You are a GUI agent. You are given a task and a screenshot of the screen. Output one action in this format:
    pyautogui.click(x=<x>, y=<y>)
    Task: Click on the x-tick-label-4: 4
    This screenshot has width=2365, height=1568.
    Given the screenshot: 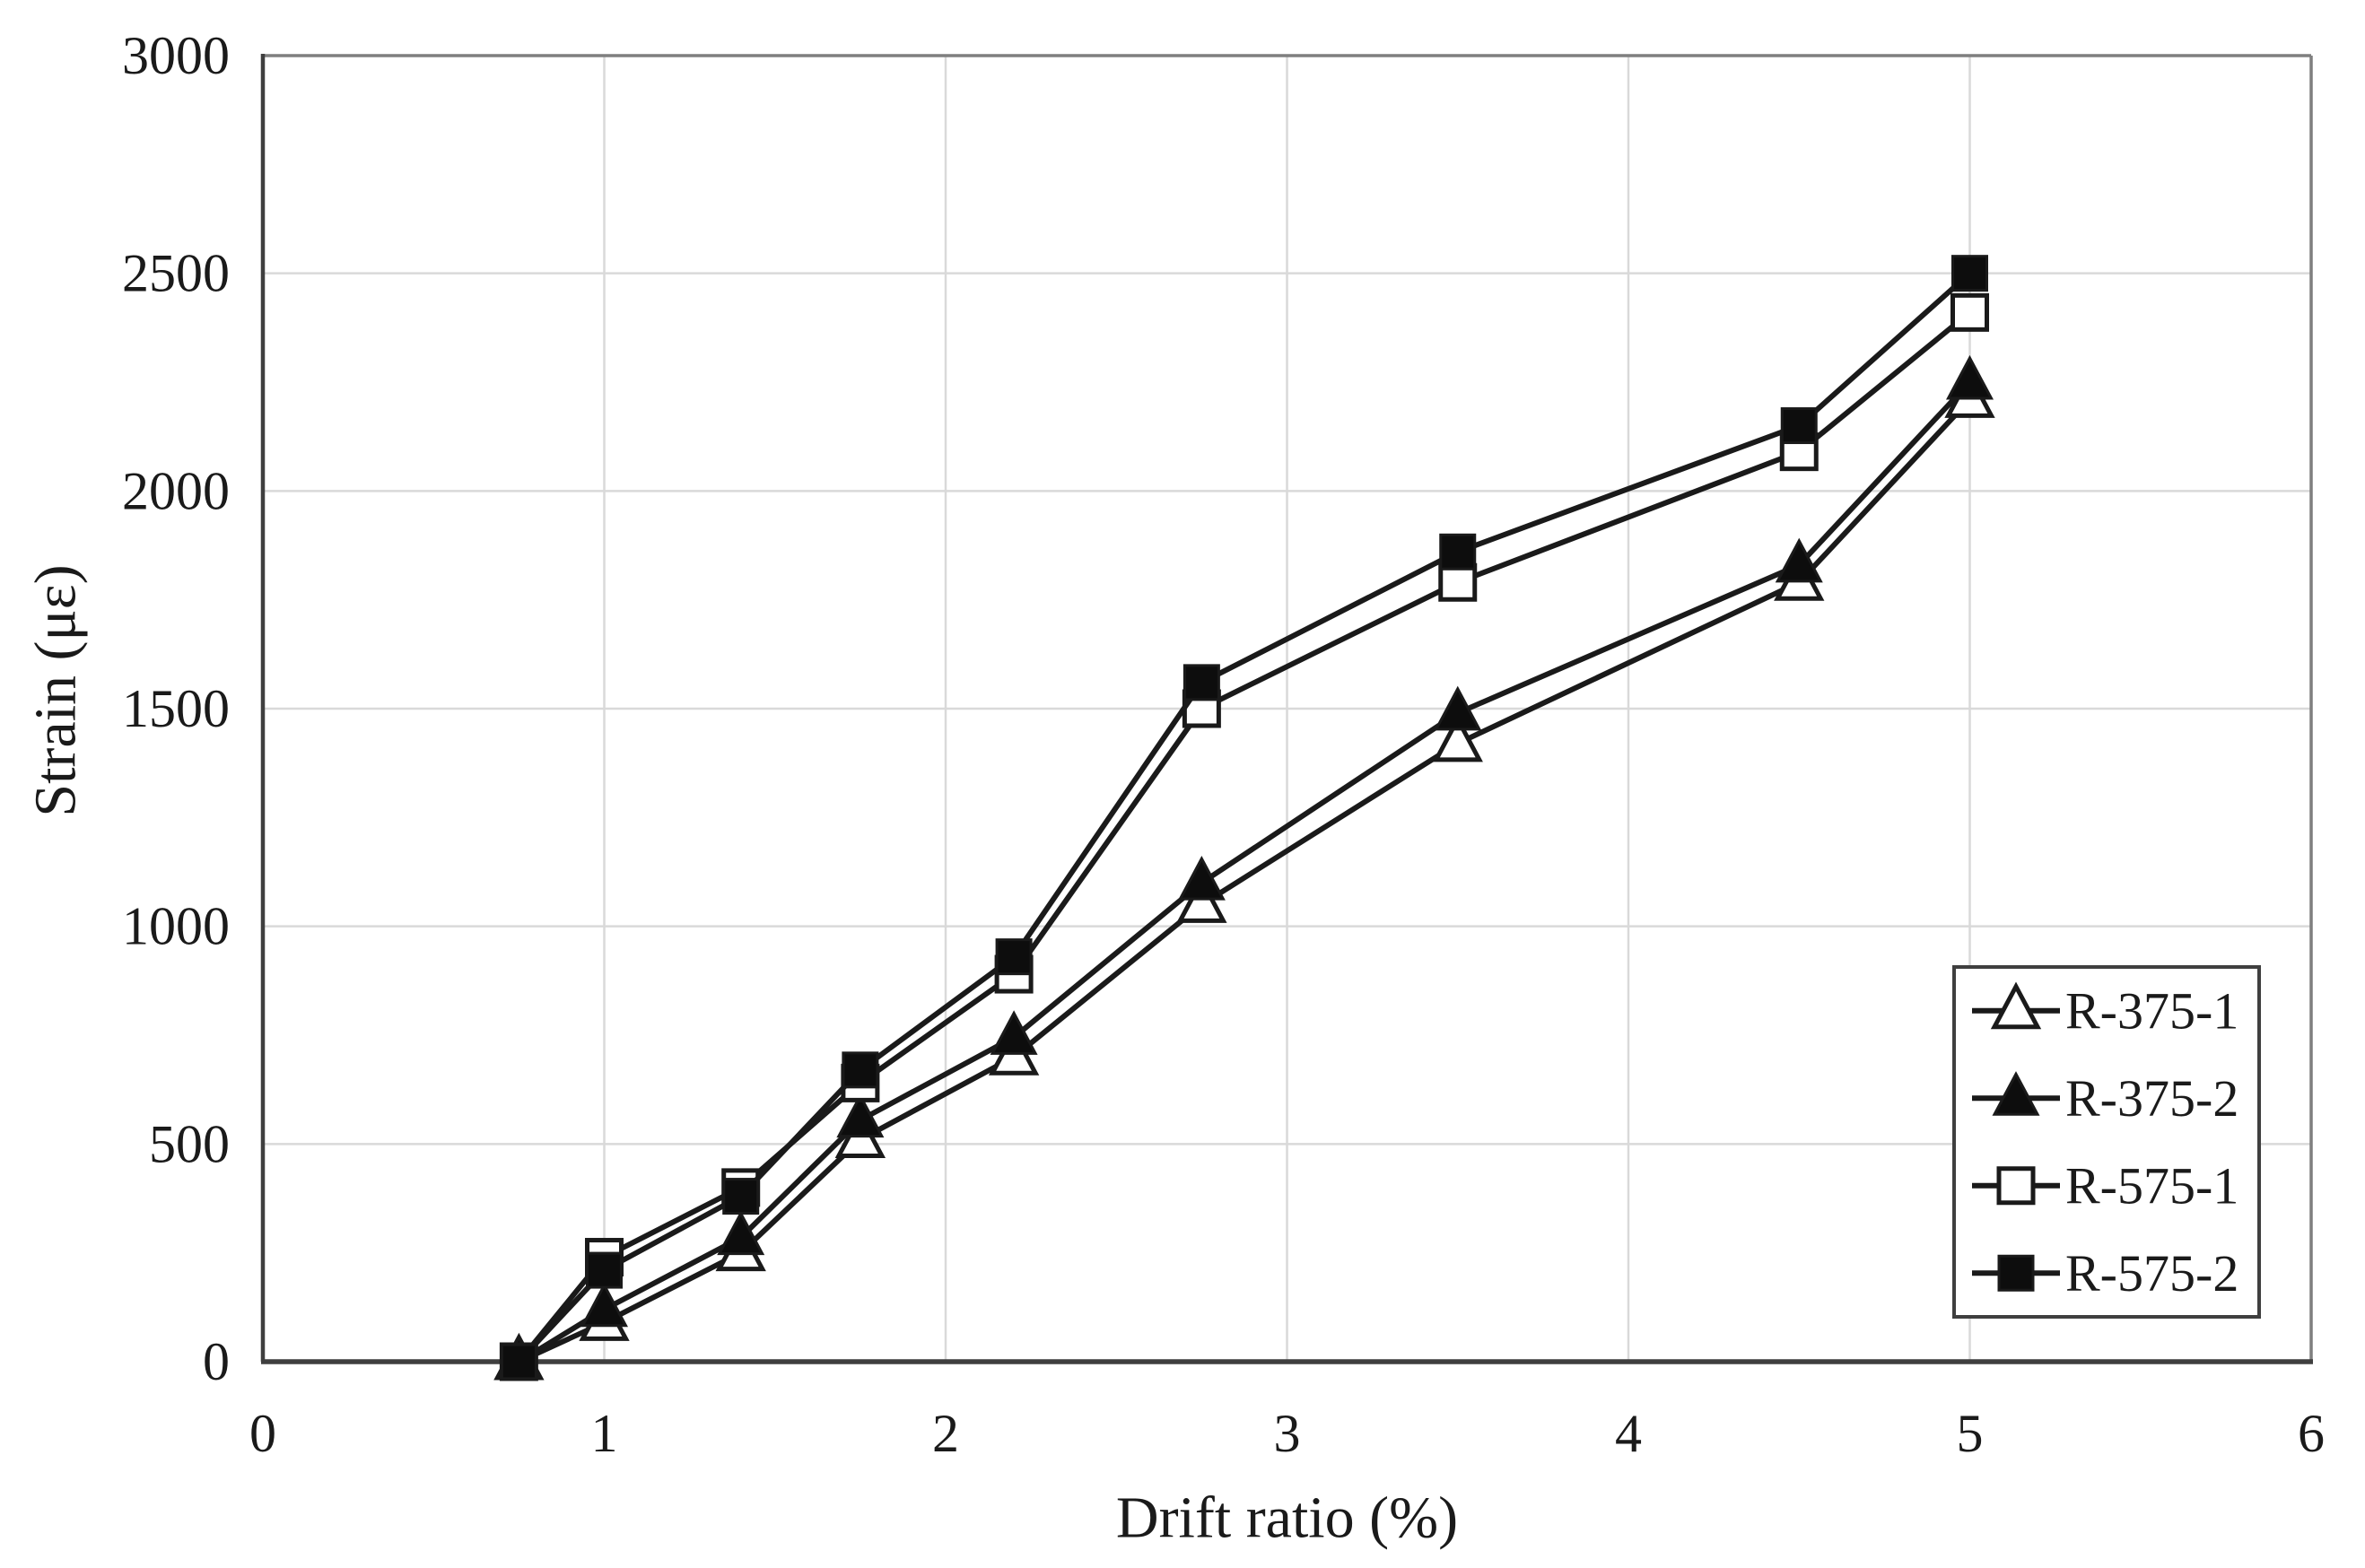 What is the action you would take?
    pyautogui.click(x=1628, y=1434)
    